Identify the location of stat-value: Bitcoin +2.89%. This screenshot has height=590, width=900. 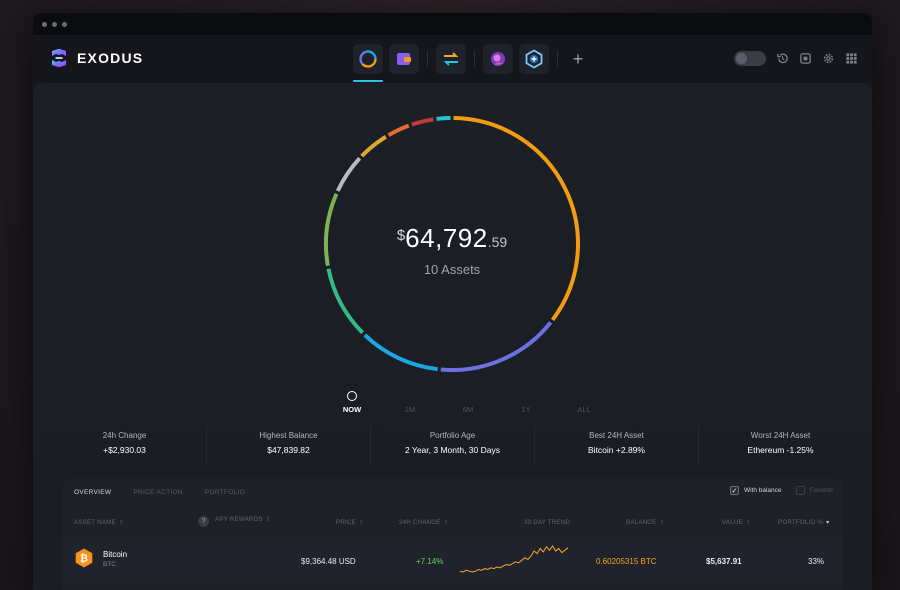
(616, 450).